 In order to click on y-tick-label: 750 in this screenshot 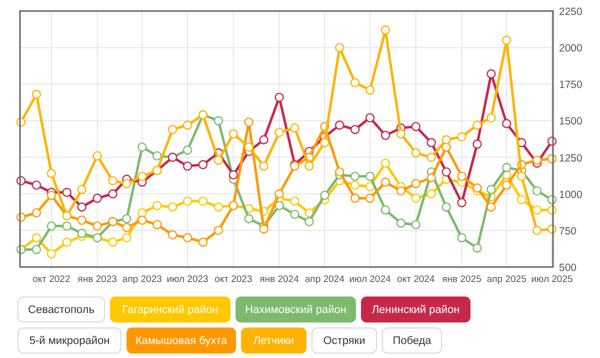, I will do `click(568, 231)`.